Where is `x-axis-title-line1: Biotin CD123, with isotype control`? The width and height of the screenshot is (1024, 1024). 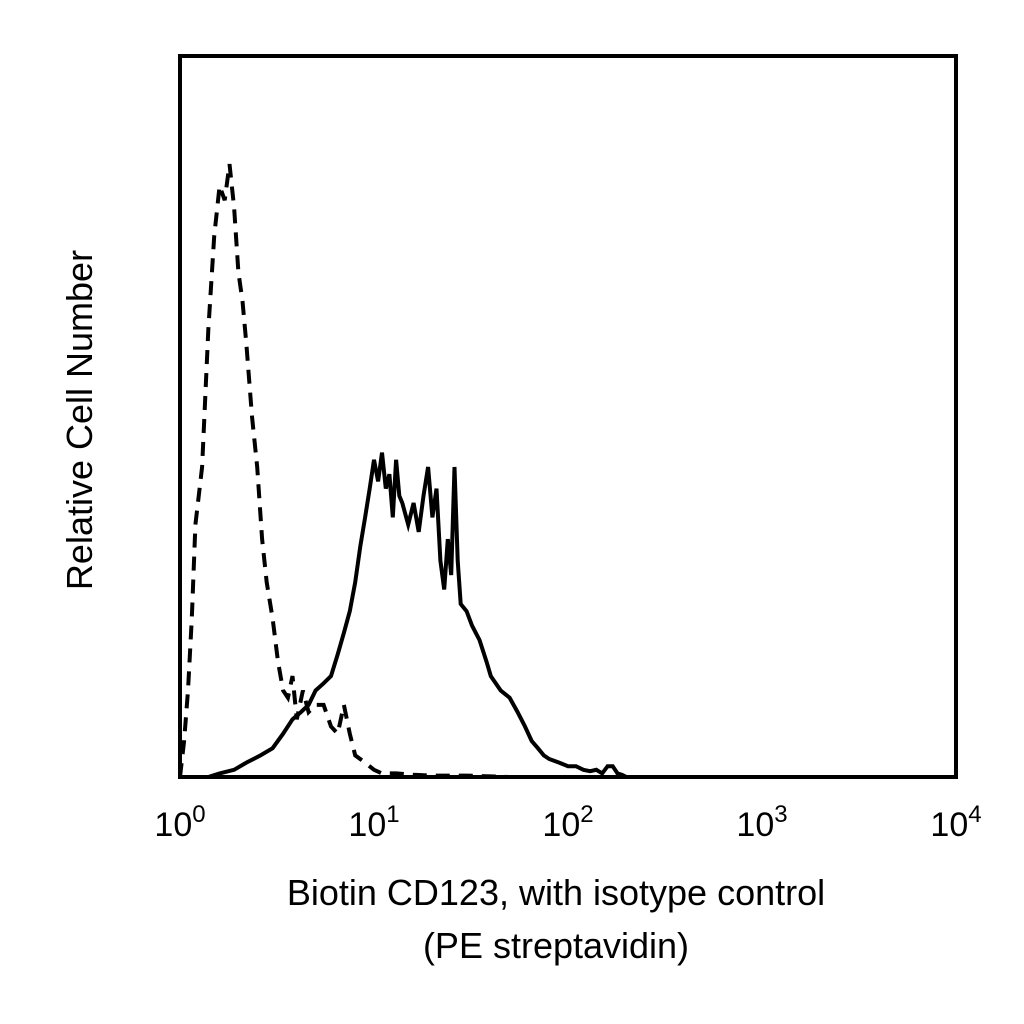
x-axis-title-line1: Biotin CD123, with isotype control is located at coordinates (556, 892).